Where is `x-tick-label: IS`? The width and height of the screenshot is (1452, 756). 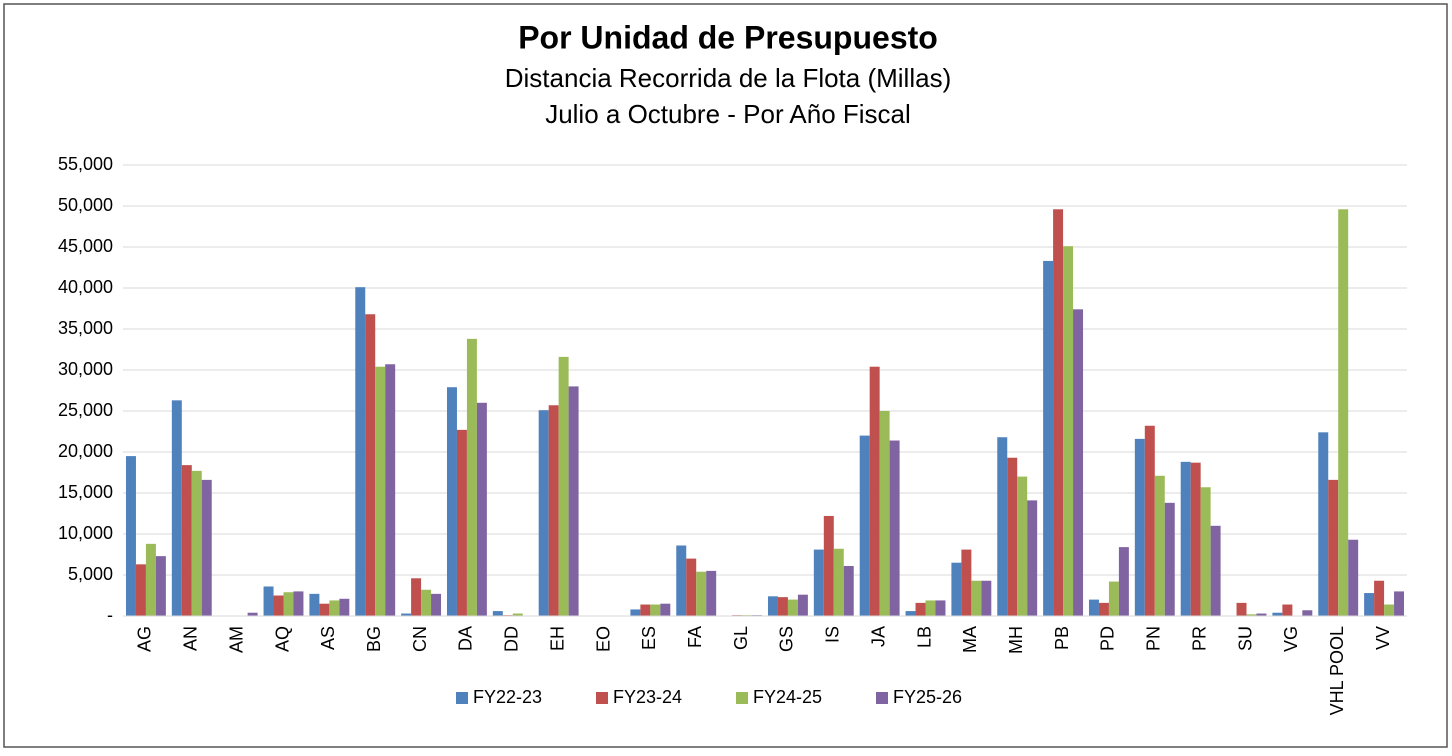 x-tick-label: IS is located at coordinates (833, 634).